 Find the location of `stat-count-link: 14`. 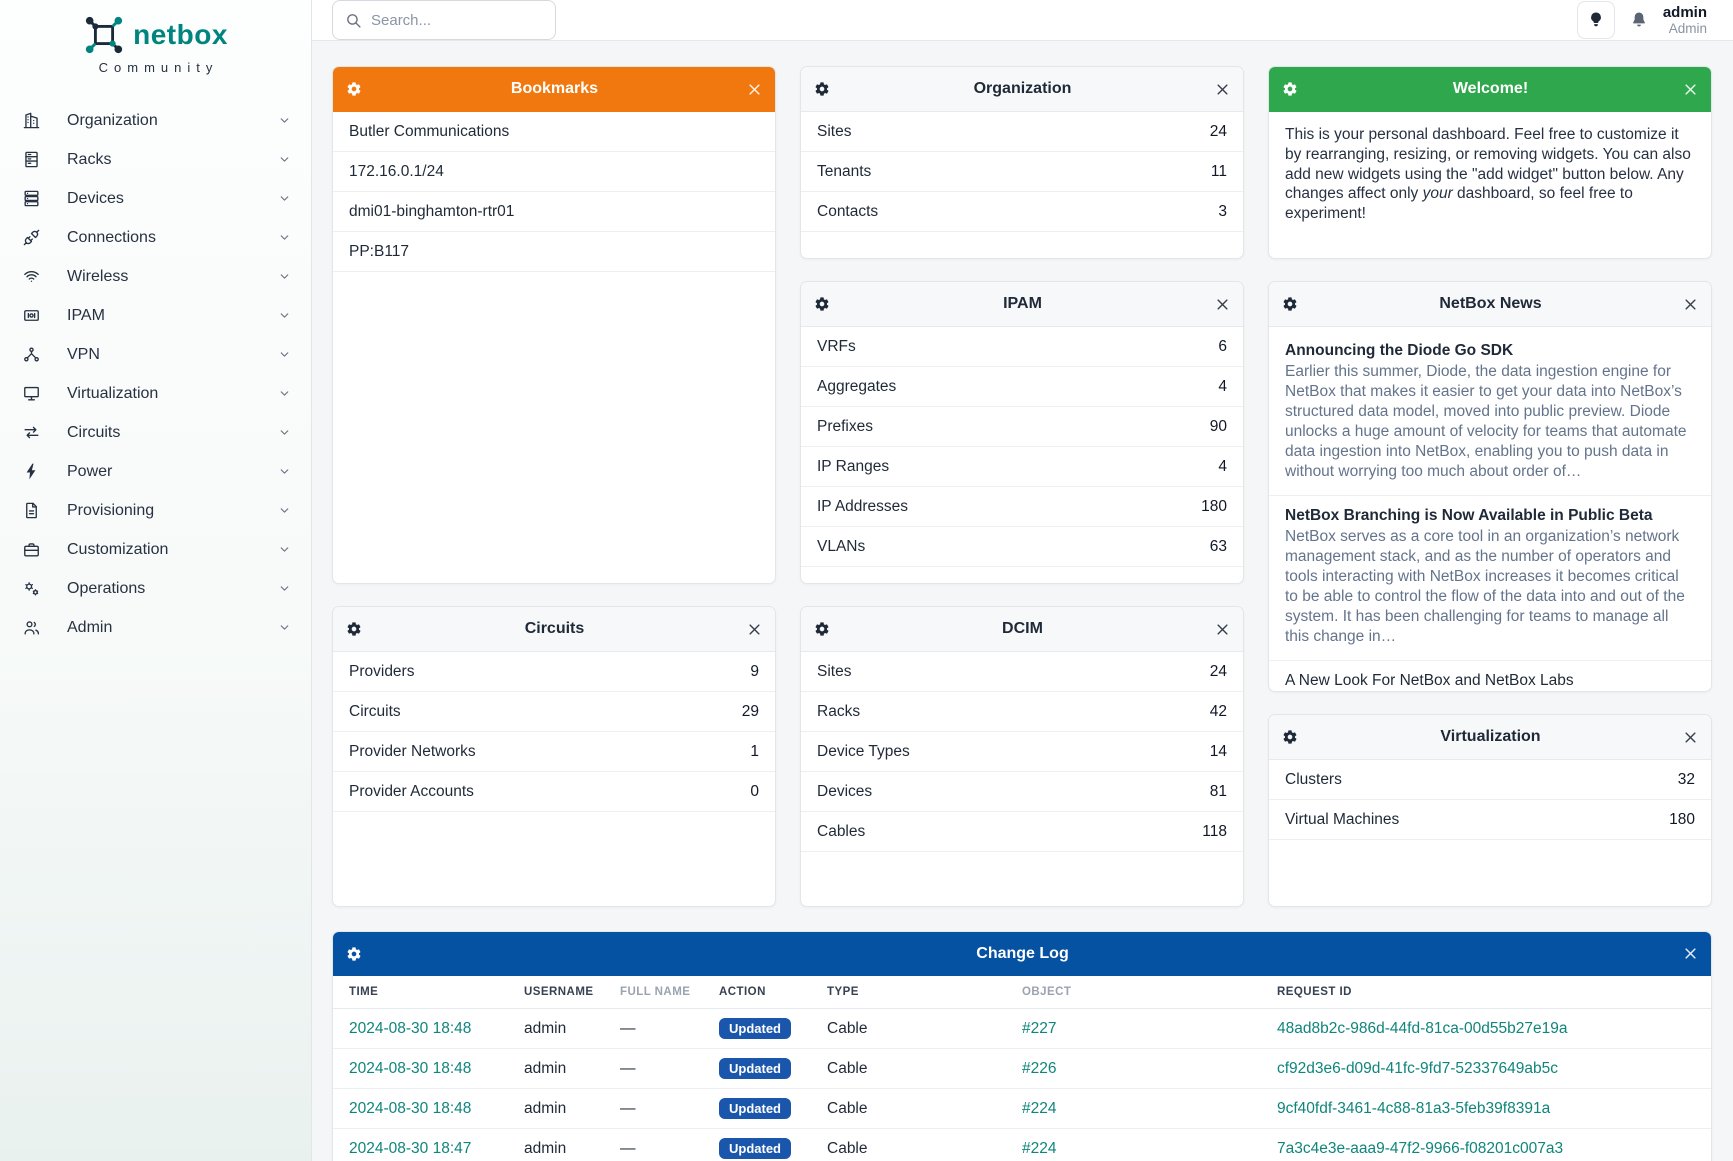

stat-count-link: 14 is located at coordinates (1218, 751).